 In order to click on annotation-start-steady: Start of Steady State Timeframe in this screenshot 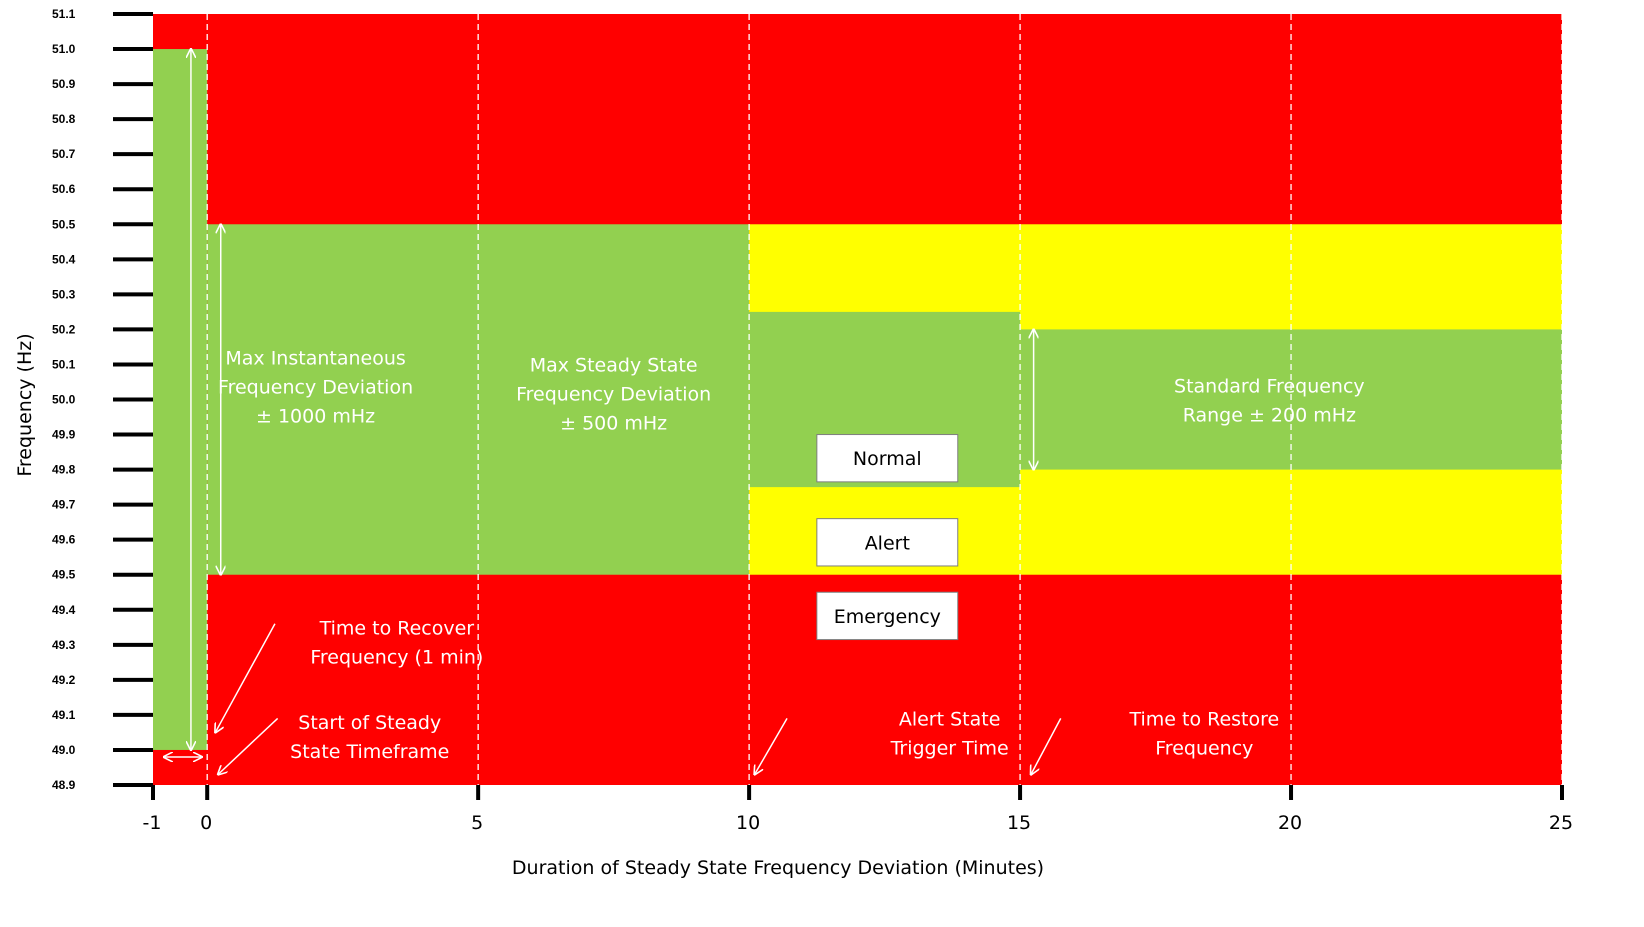, I will do `click(369, 737)`.